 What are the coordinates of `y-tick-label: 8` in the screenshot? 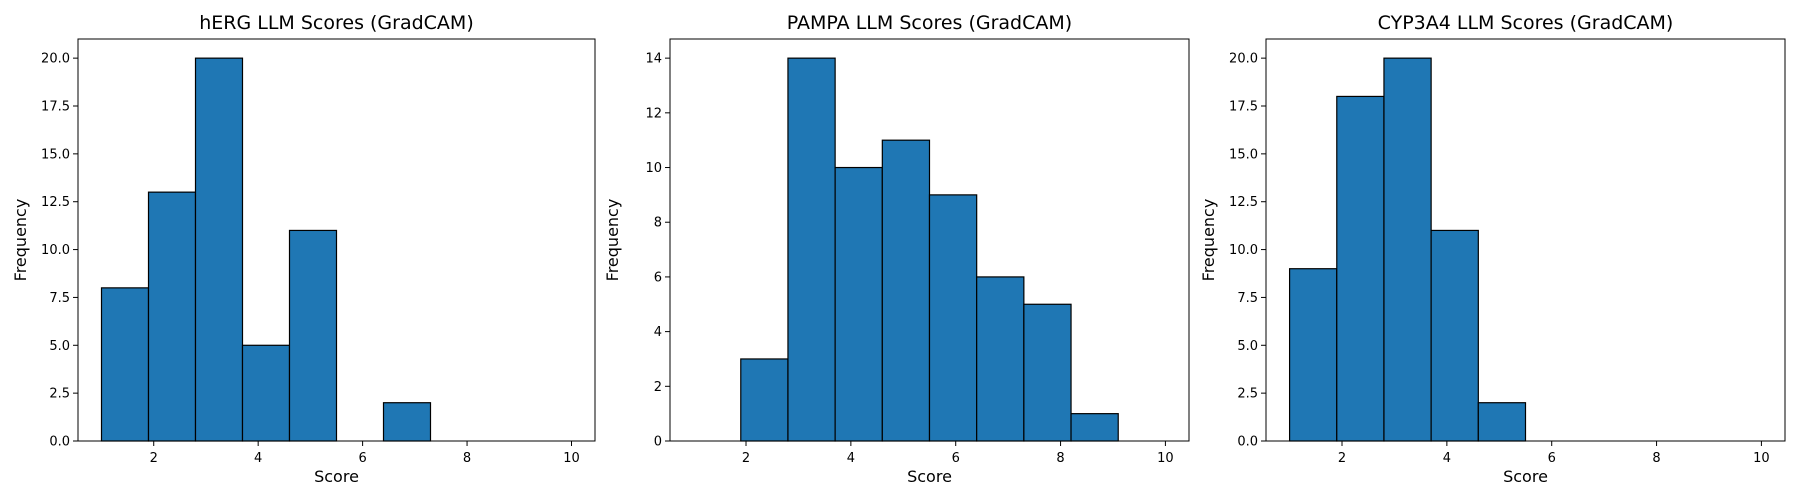 It's located at (658, 223).